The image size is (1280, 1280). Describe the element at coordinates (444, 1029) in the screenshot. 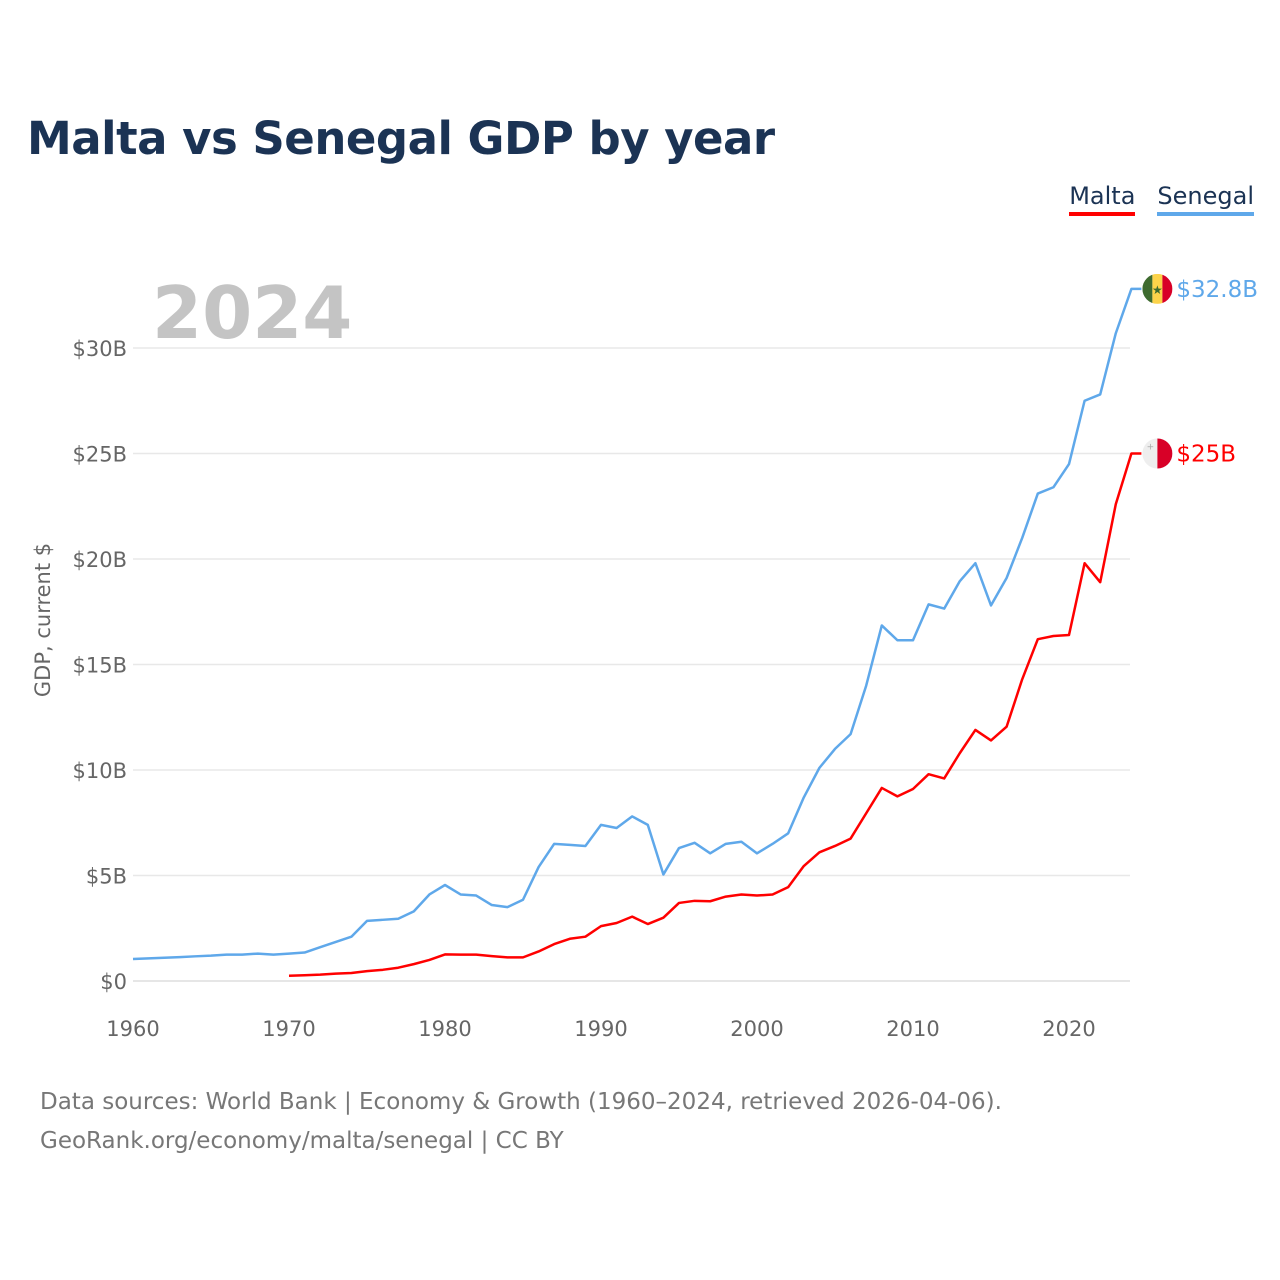

I see `x-tick-label: 1980` at that location.